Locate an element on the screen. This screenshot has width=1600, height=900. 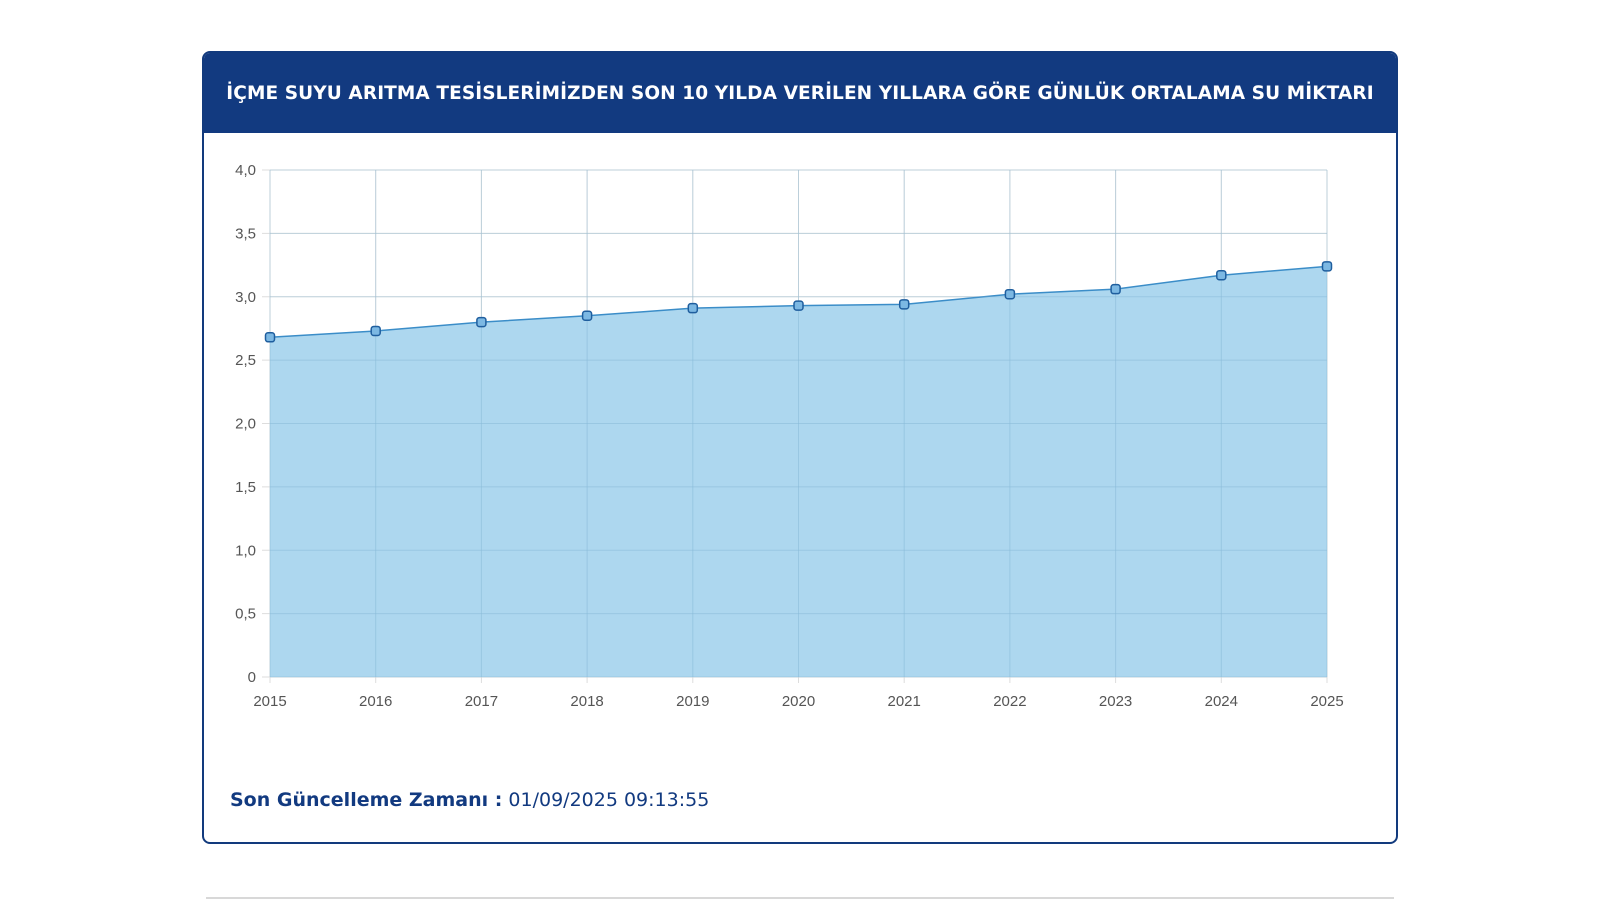
x-tick-label: 2021 is located at coordinates (904, 701).